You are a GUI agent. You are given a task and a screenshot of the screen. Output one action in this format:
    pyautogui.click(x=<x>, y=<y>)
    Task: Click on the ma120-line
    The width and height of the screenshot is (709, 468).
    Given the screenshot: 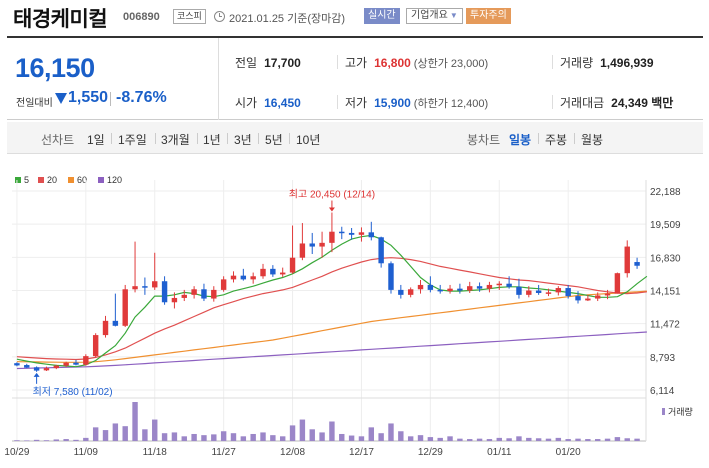 What is the action you would take?
    pyautogui.click(x=331, y=350)
    